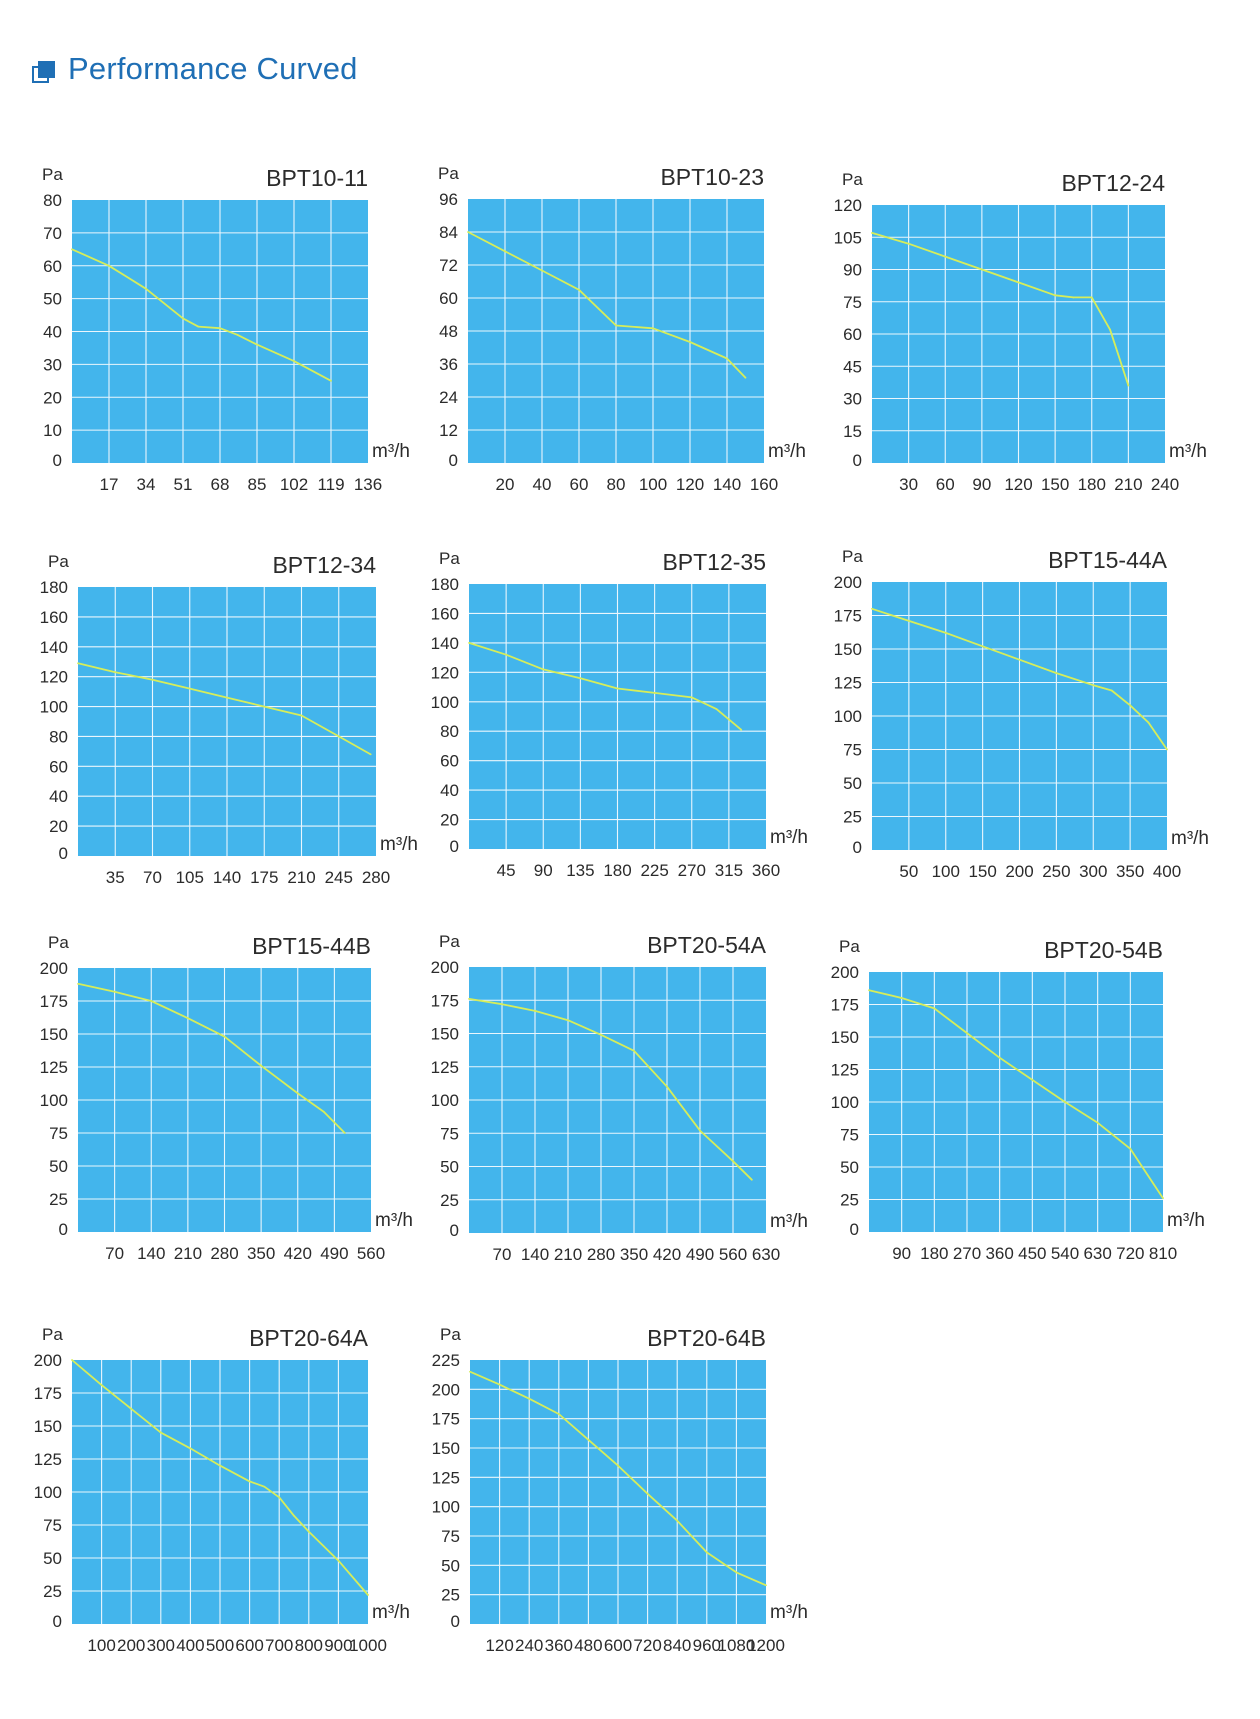 The height and width of the screenshot is (1719, 1260). Describe the element at coordinates (714, 562) in the screenshot. I see `chart-title: BPT12-35` at that location.